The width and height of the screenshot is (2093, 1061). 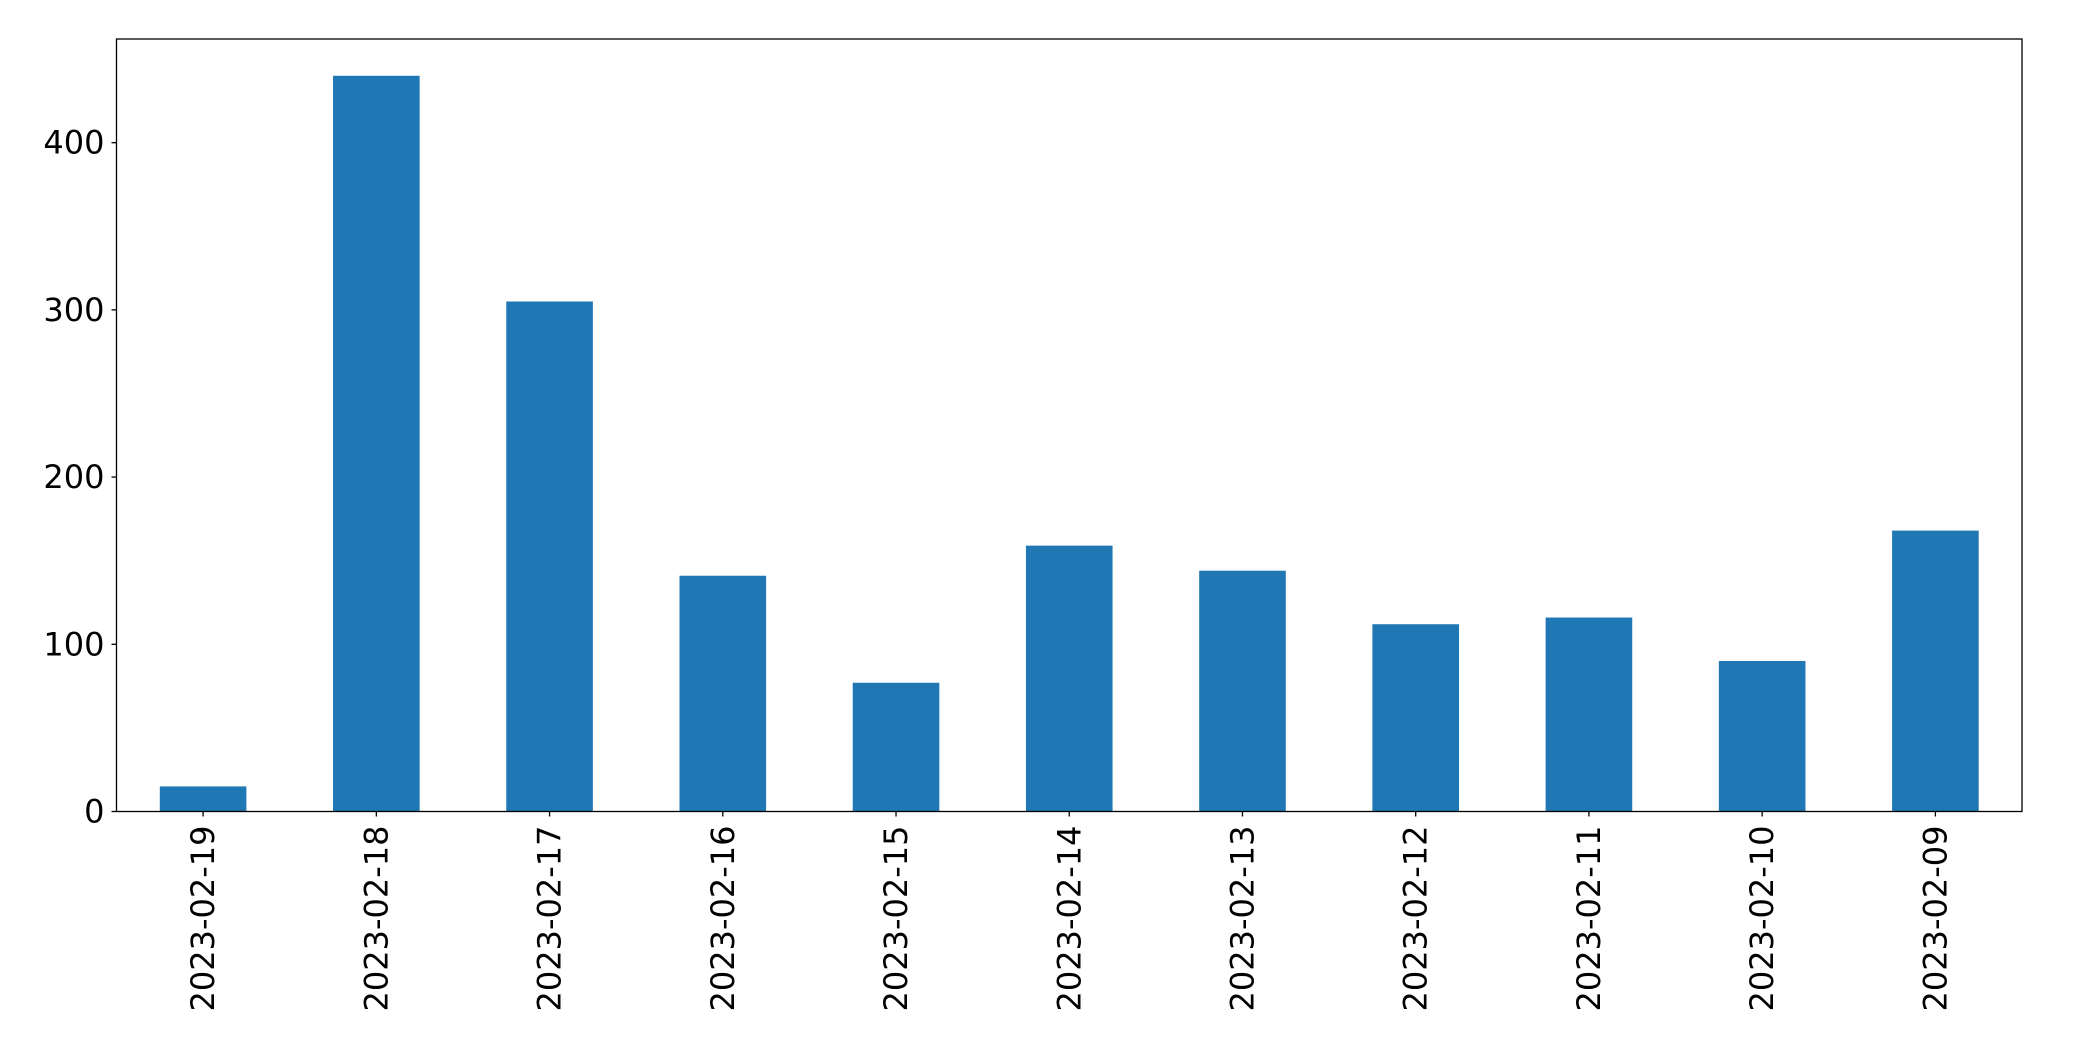 What do you see at coordinates (73, 310) in the screenshot?
I see `y-tick-label: 300` at bounding box center [73, 310].